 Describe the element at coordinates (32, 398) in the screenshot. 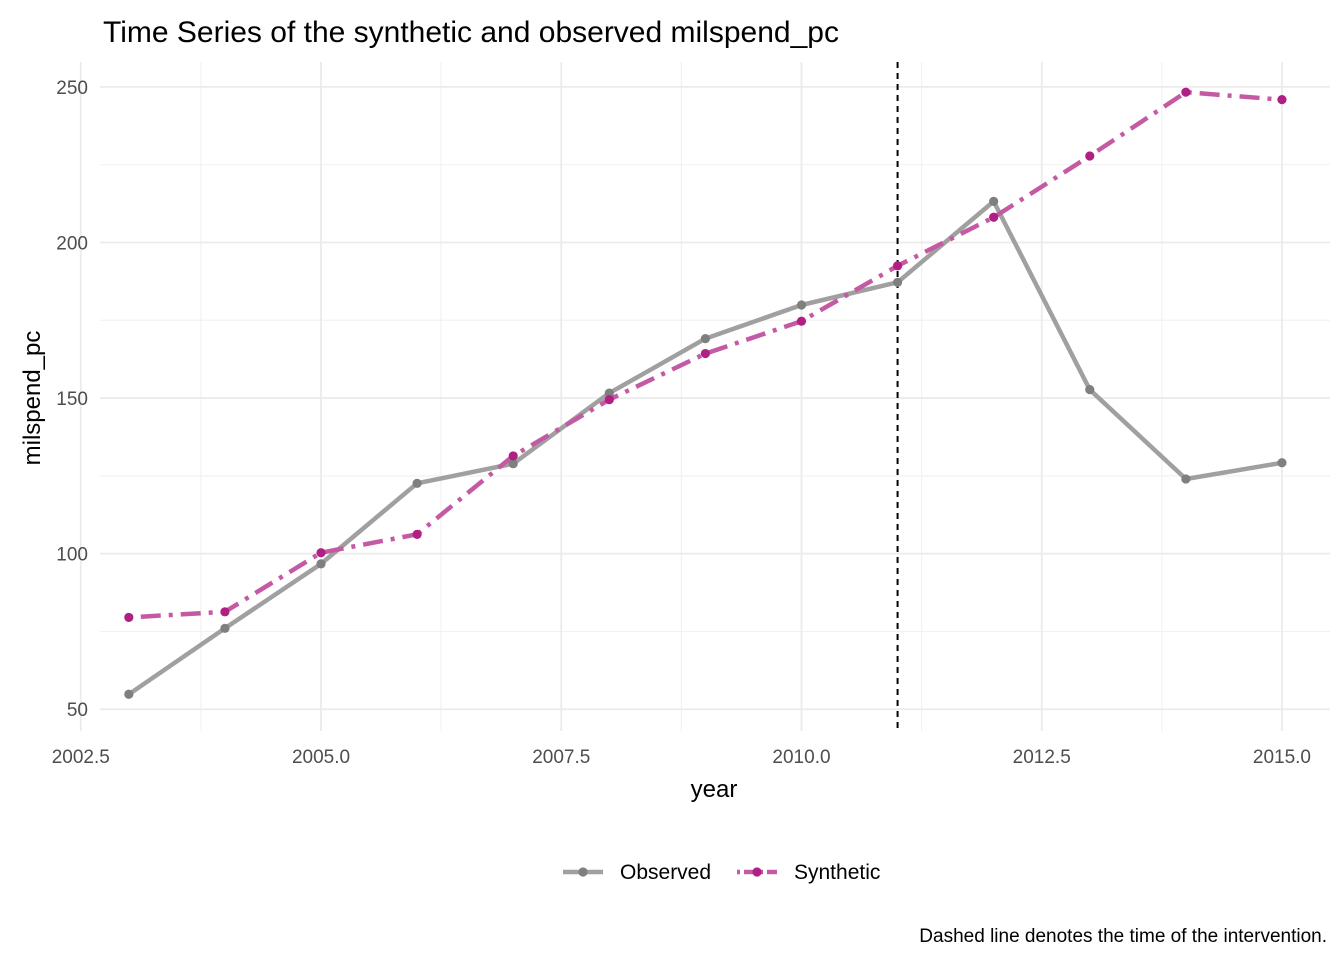

I see `y-axis-title: milspend_pc` at that location.